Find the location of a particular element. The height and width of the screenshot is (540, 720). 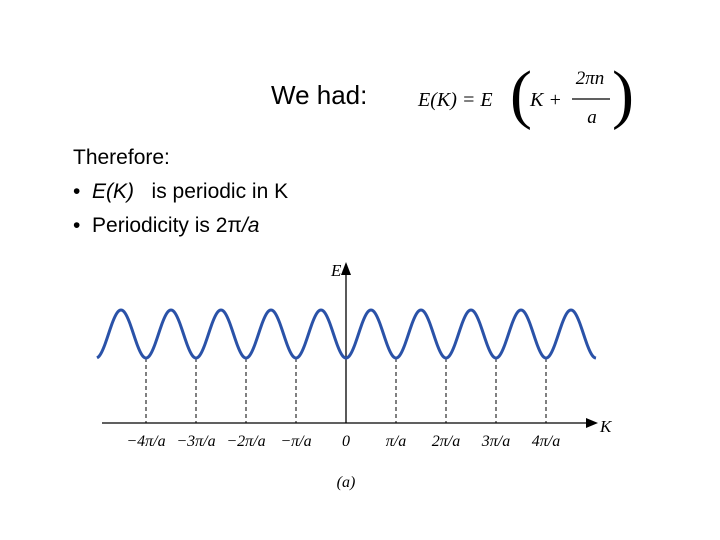

bullet: • E(K) is periodic in K is located at coordinates (181, 191).